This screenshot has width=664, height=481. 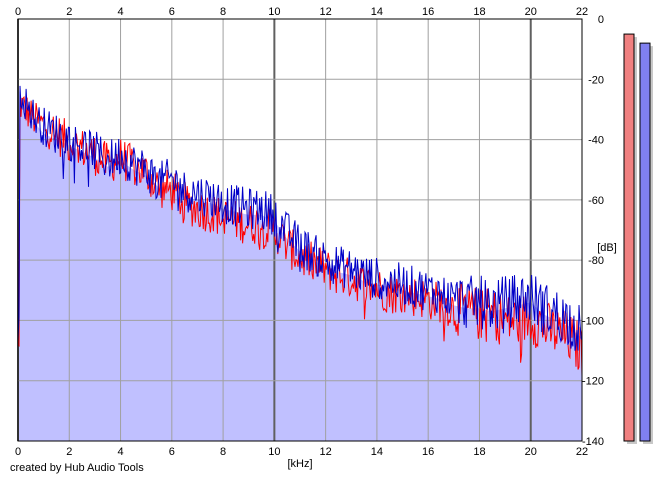 What do you see at coordinates (18, 12) in the screenshot?
I see `x-tick-label-top: 0` at bounding box center [18, 12].